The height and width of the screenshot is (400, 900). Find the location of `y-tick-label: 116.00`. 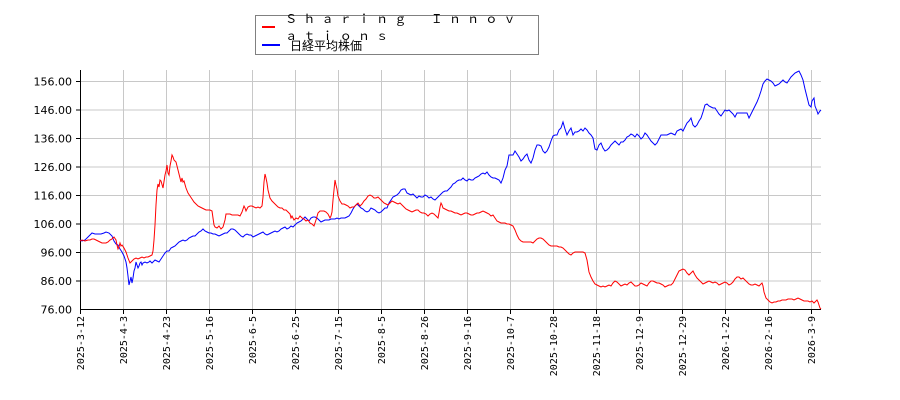

y-tick-label: 116.00 is located at coordinates (53, 196).